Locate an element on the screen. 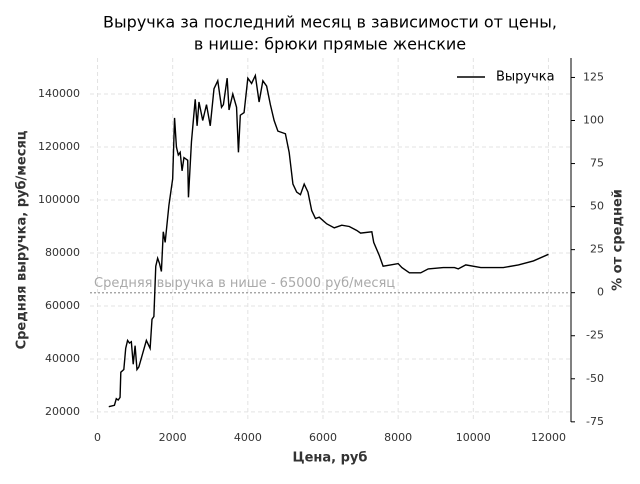 Image resolution: width=640 pixels, height=484 pixels. y-tick-label: 60000 is located at coordinates (62, 305).